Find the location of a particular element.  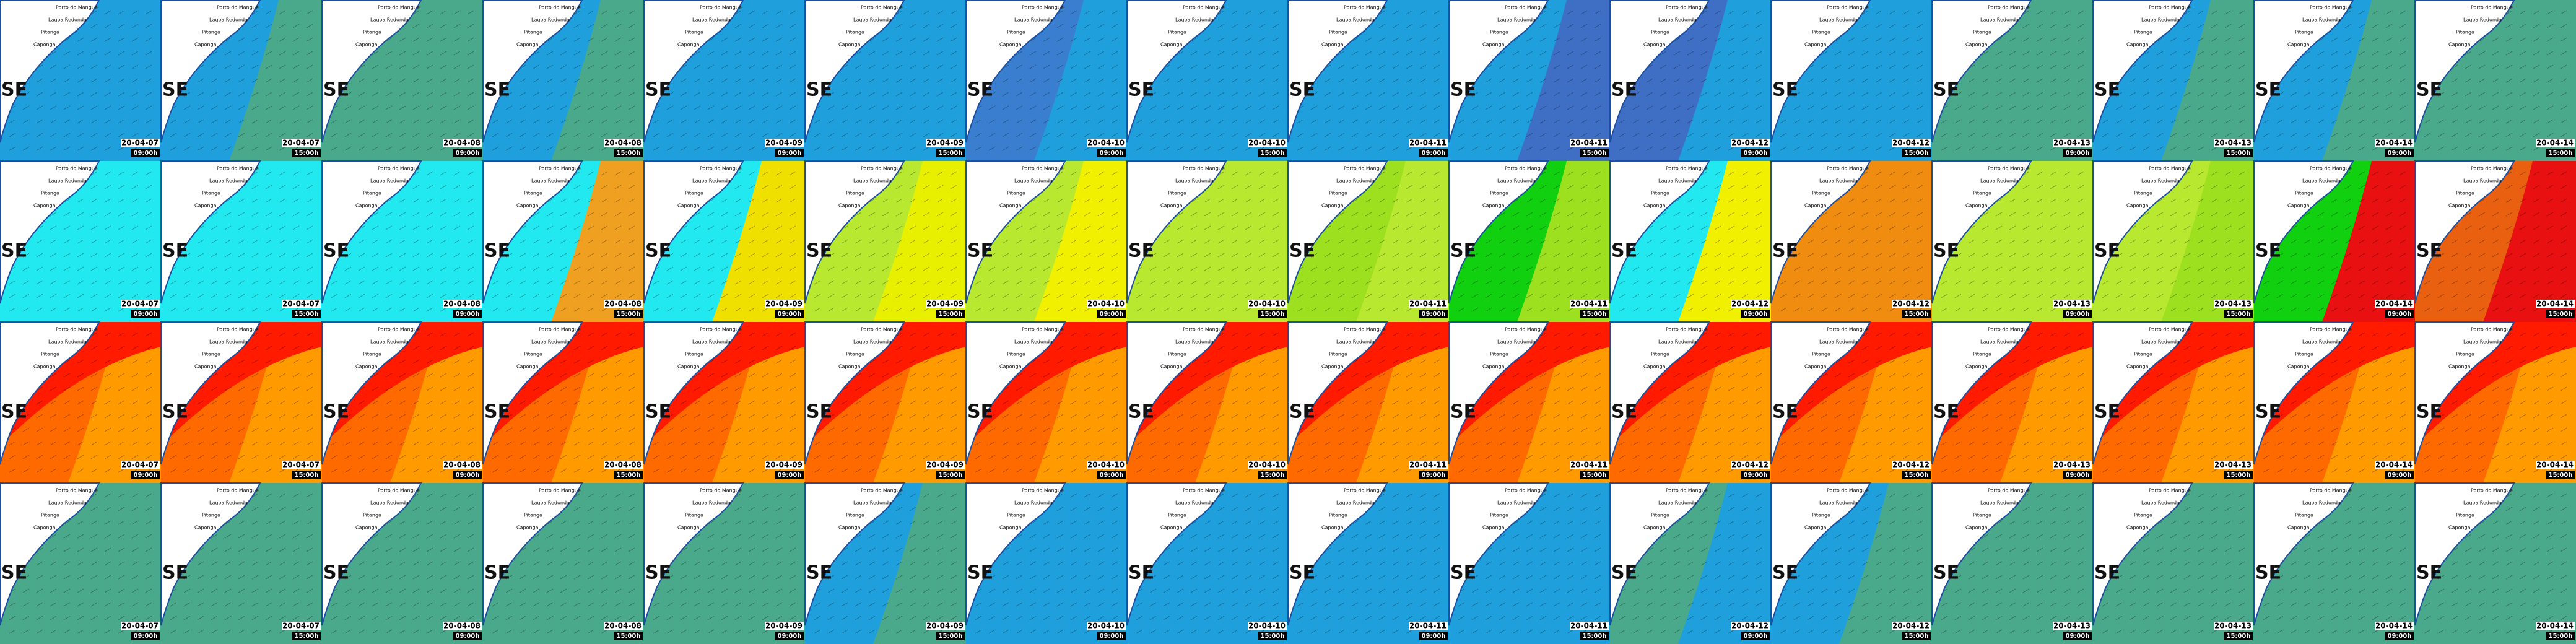

date-label: 20-04-12 is located at coordinates (1911, 304).